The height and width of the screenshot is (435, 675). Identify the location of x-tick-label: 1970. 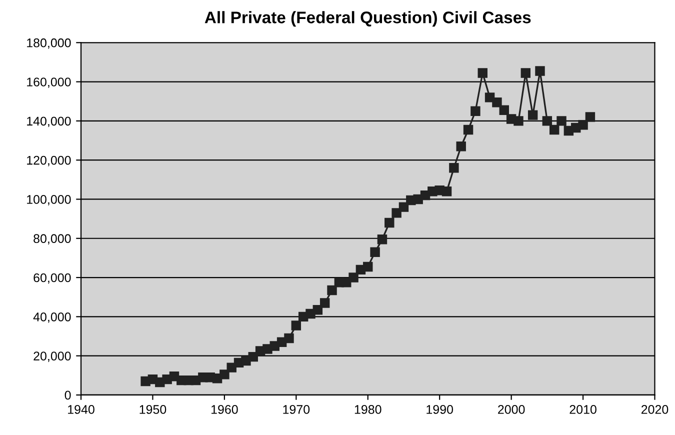
(296, 409).